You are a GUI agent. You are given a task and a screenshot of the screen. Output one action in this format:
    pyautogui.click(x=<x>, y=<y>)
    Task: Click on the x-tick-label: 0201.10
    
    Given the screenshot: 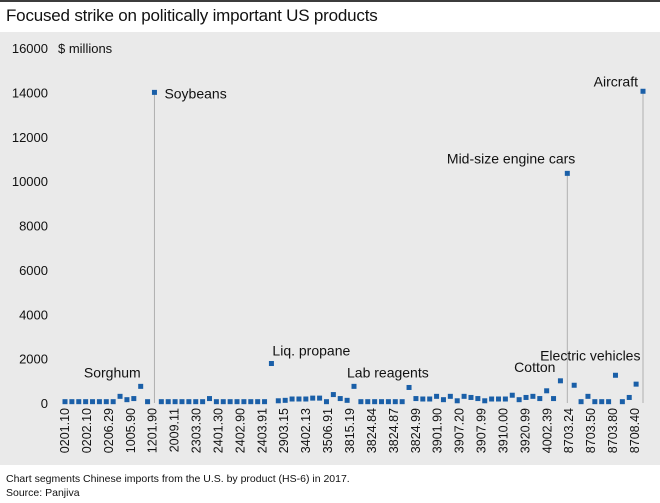 What is the action you would take?
    pyautogui.click(x=65, y=430)
    